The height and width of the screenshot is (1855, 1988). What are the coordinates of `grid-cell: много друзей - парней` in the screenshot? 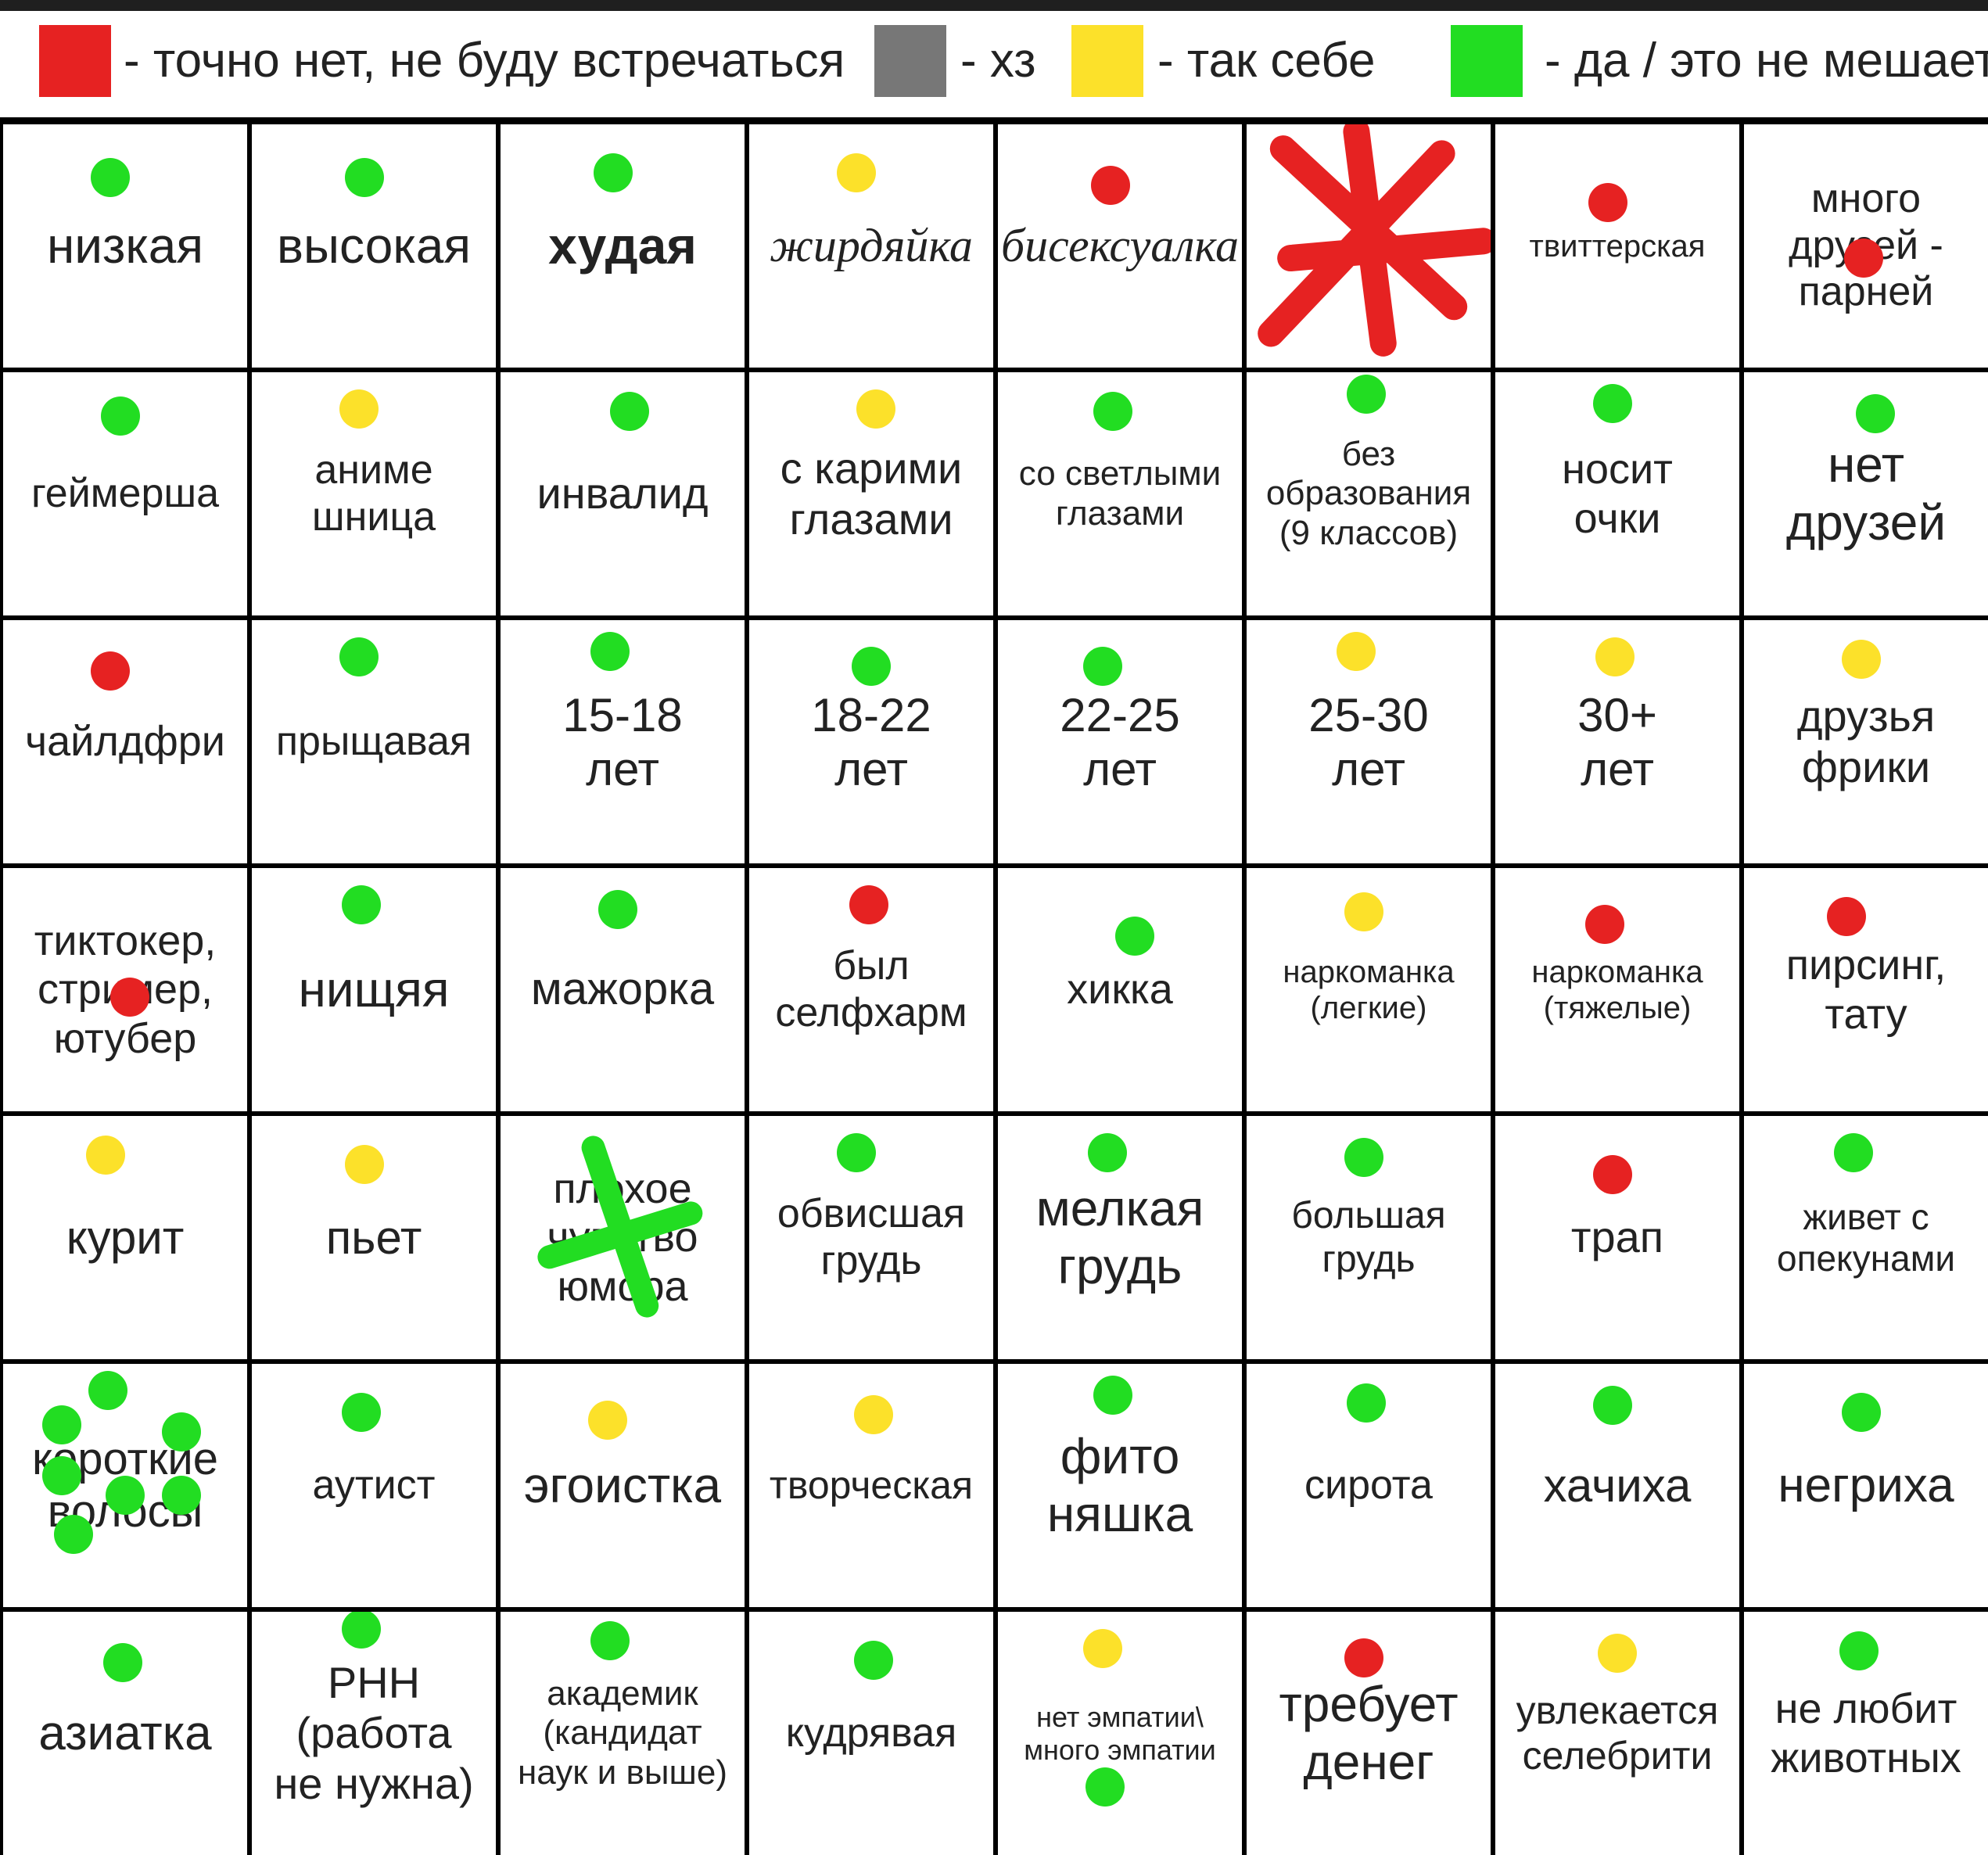 It's located at (1866, 246).